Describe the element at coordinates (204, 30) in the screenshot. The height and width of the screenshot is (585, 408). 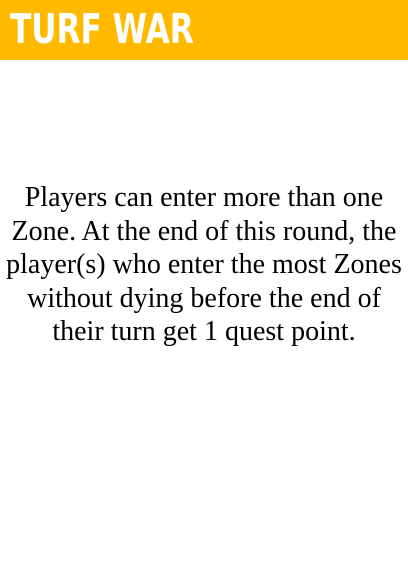
I see `title-bar: TURF WAR` at that location.